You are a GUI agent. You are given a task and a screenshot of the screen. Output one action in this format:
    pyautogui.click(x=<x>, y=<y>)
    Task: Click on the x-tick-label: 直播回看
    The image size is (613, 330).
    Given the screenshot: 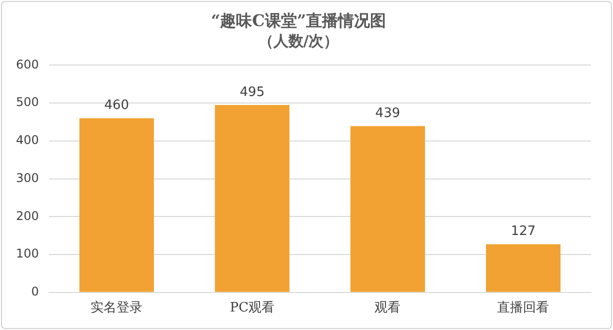 What is the action you would take?
    pyautogui.click(x=523, y=308)
    